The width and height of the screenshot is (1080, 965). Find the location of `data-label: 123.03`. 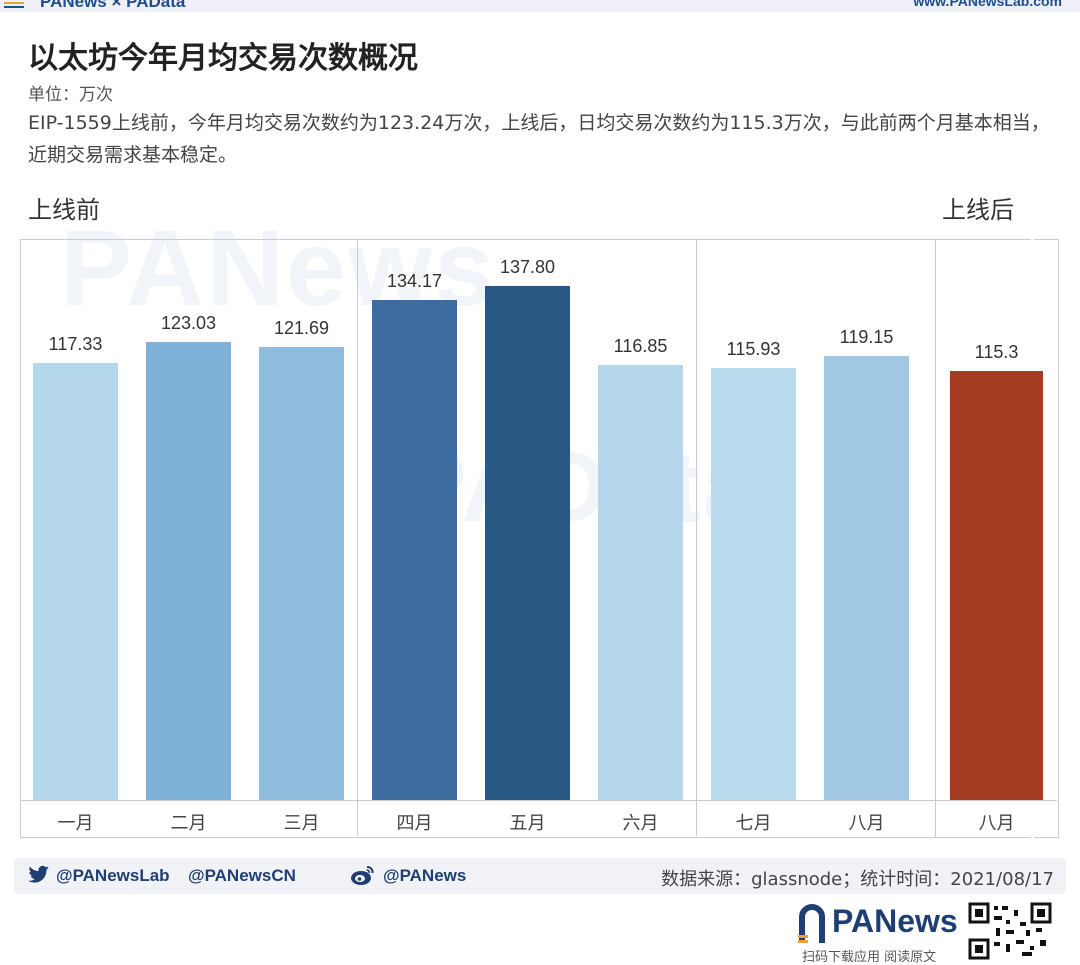

data-label: 123.03 is located at coordinates (188, 322).